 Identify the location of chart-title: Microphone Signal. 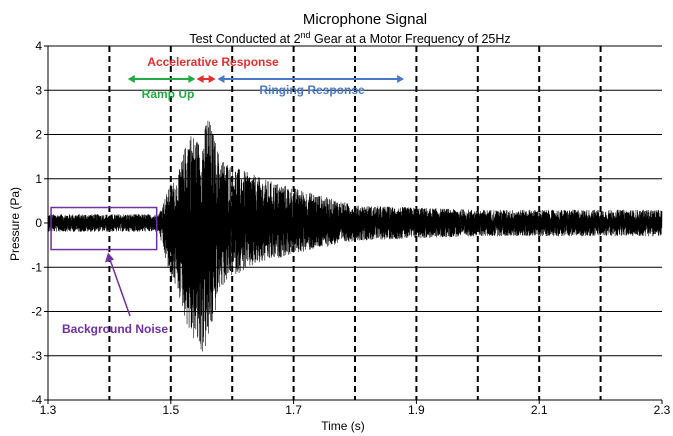
(365, 19).